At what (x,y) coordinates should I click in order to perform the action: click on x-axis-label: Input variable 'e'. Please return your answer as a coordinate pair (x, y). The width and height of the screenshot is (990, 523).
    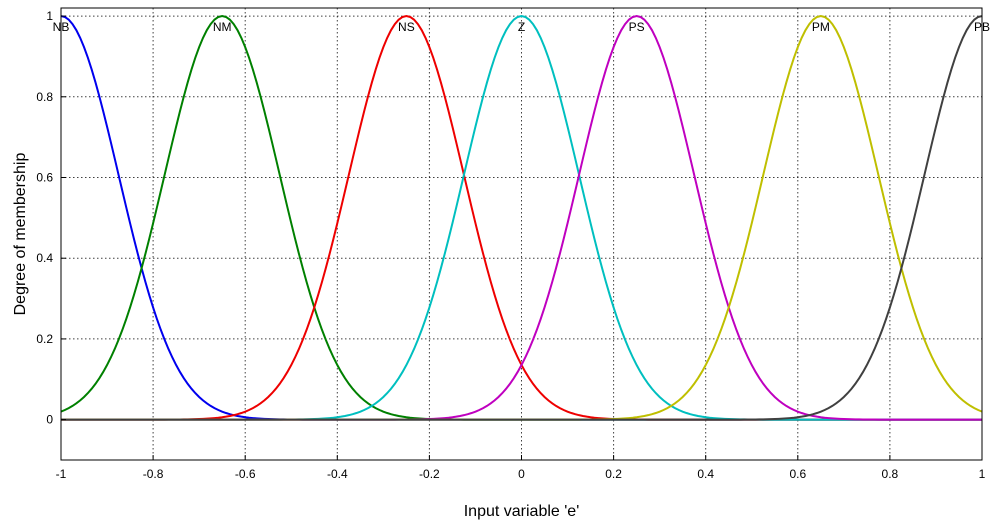
    Looking at the image, I should click on (522, 511).